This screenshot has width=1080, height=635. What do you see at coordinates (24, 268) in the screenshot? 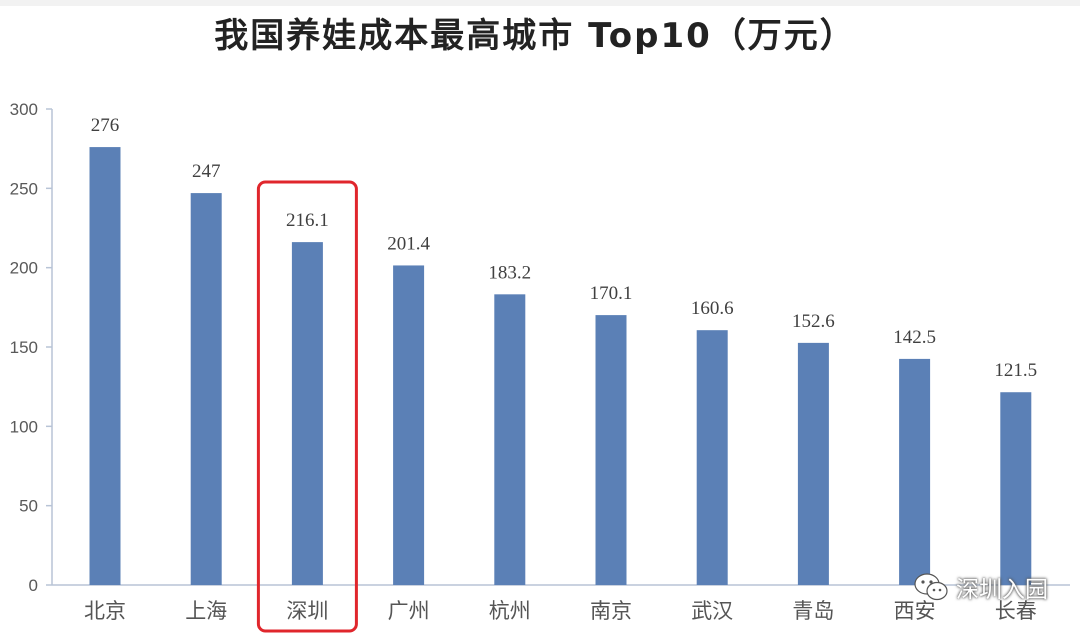
I see `y-tick-label: 200` at bounding box center [24, 268].